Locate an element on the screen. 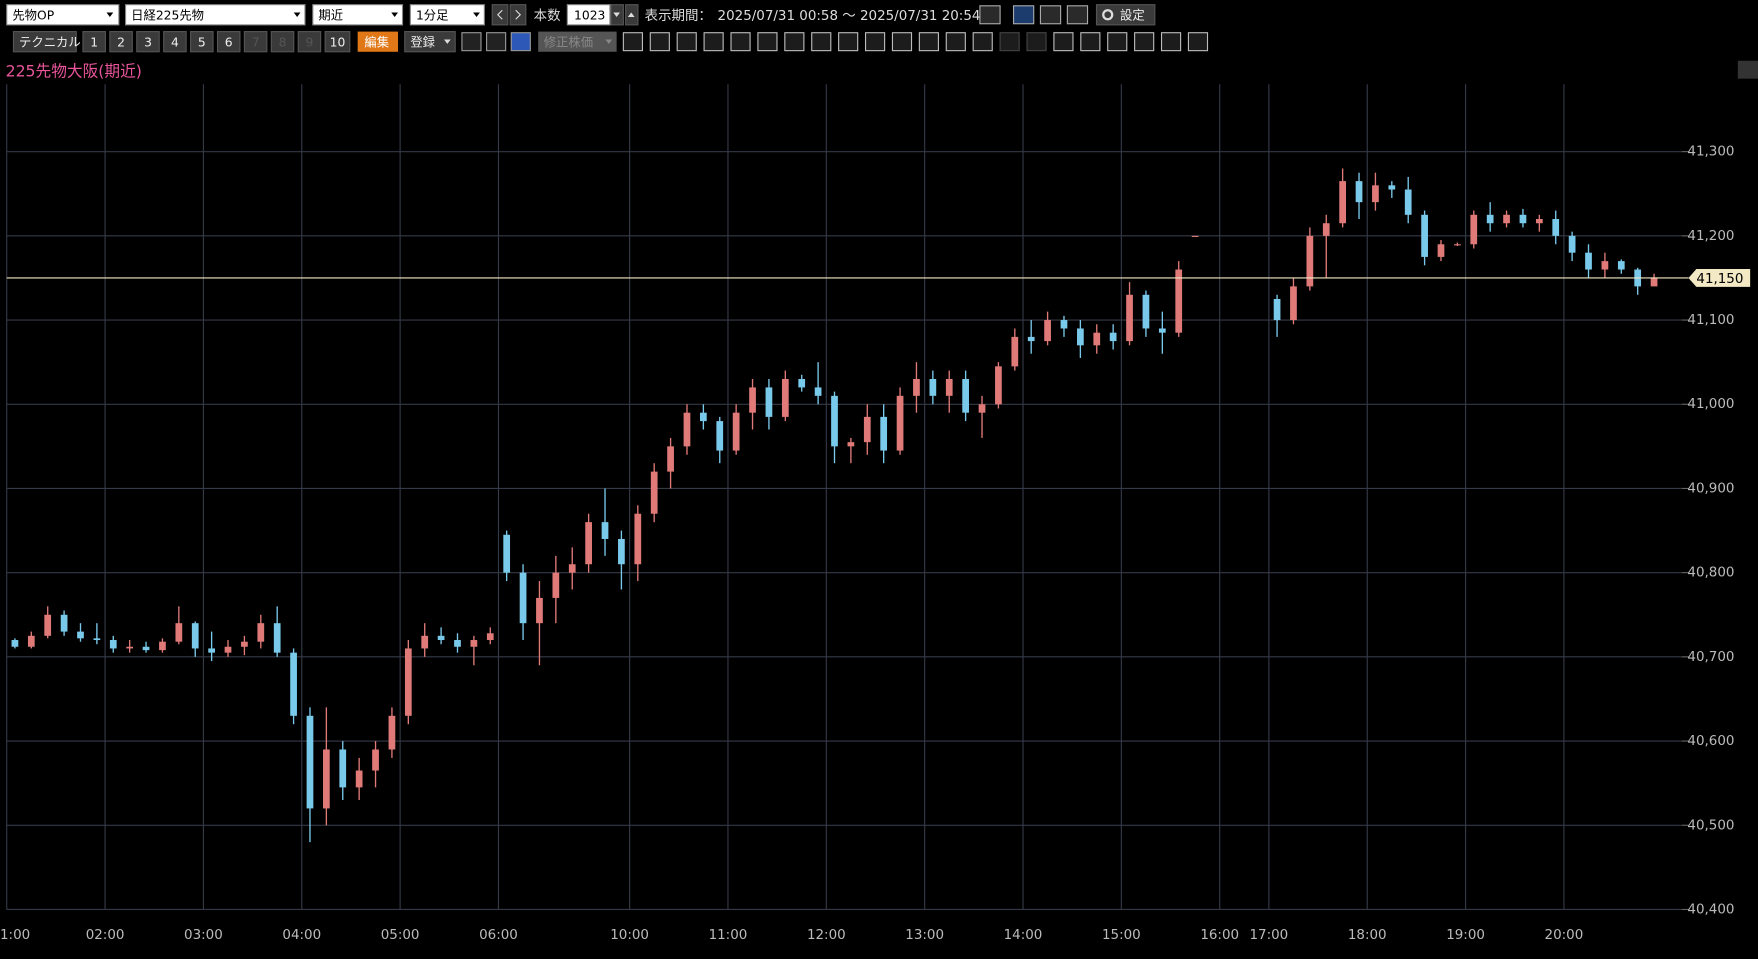  edit-text: 編集 is located at coordinates (376, 41).